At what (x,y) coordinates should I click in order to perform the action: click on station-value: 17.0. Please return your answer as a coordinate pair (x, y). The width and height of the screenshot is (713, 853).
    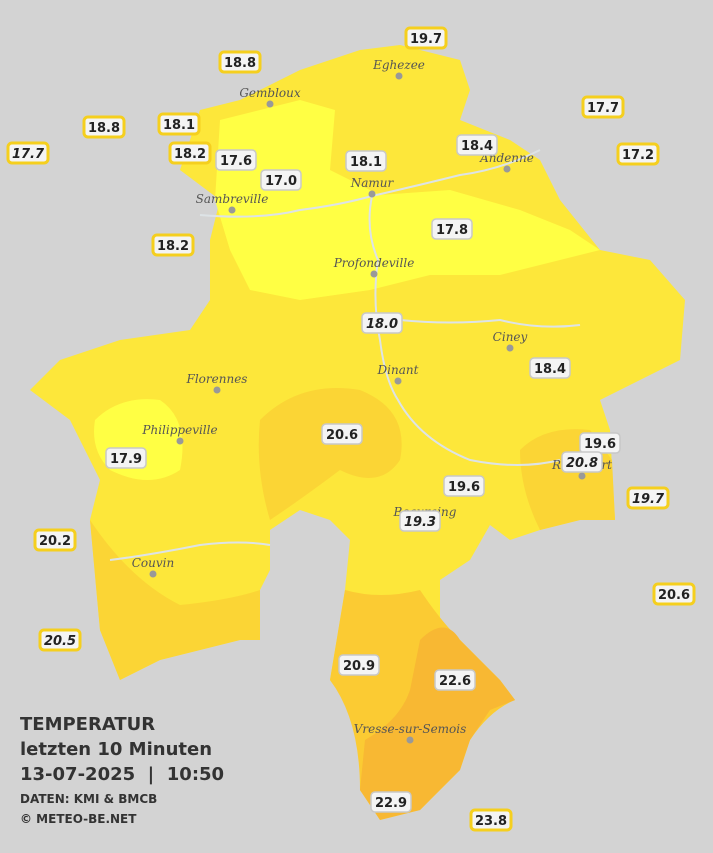
    Looking at the image, I should click on (281, 181).